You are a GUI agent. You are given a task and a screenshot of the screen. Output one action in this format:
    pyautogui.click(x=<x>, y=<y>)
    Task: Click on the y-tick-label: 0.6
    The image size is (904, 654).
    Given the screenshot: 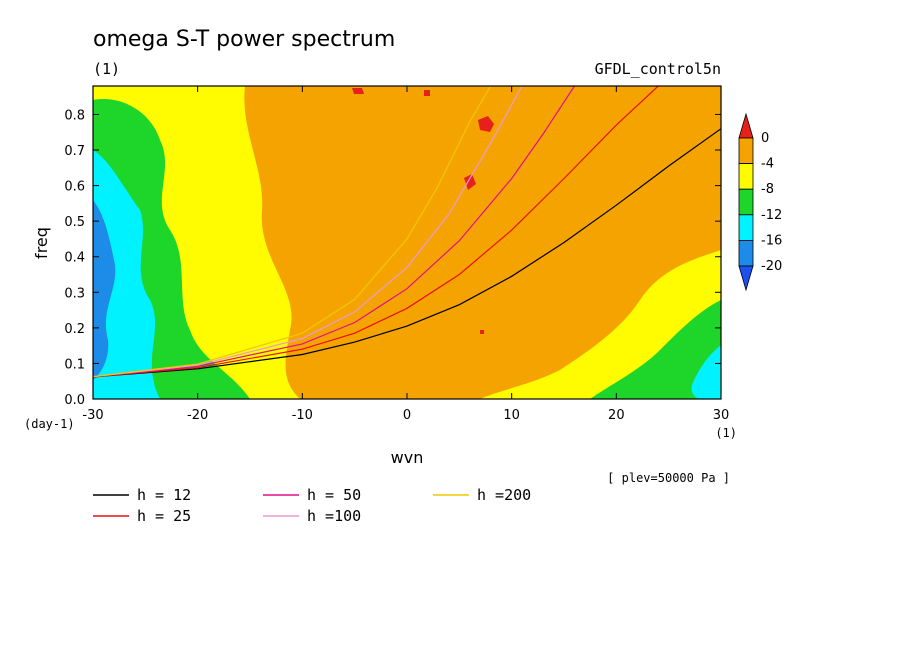 What is the action you would take?
    pyautogui.click(x=74, y=187)
    